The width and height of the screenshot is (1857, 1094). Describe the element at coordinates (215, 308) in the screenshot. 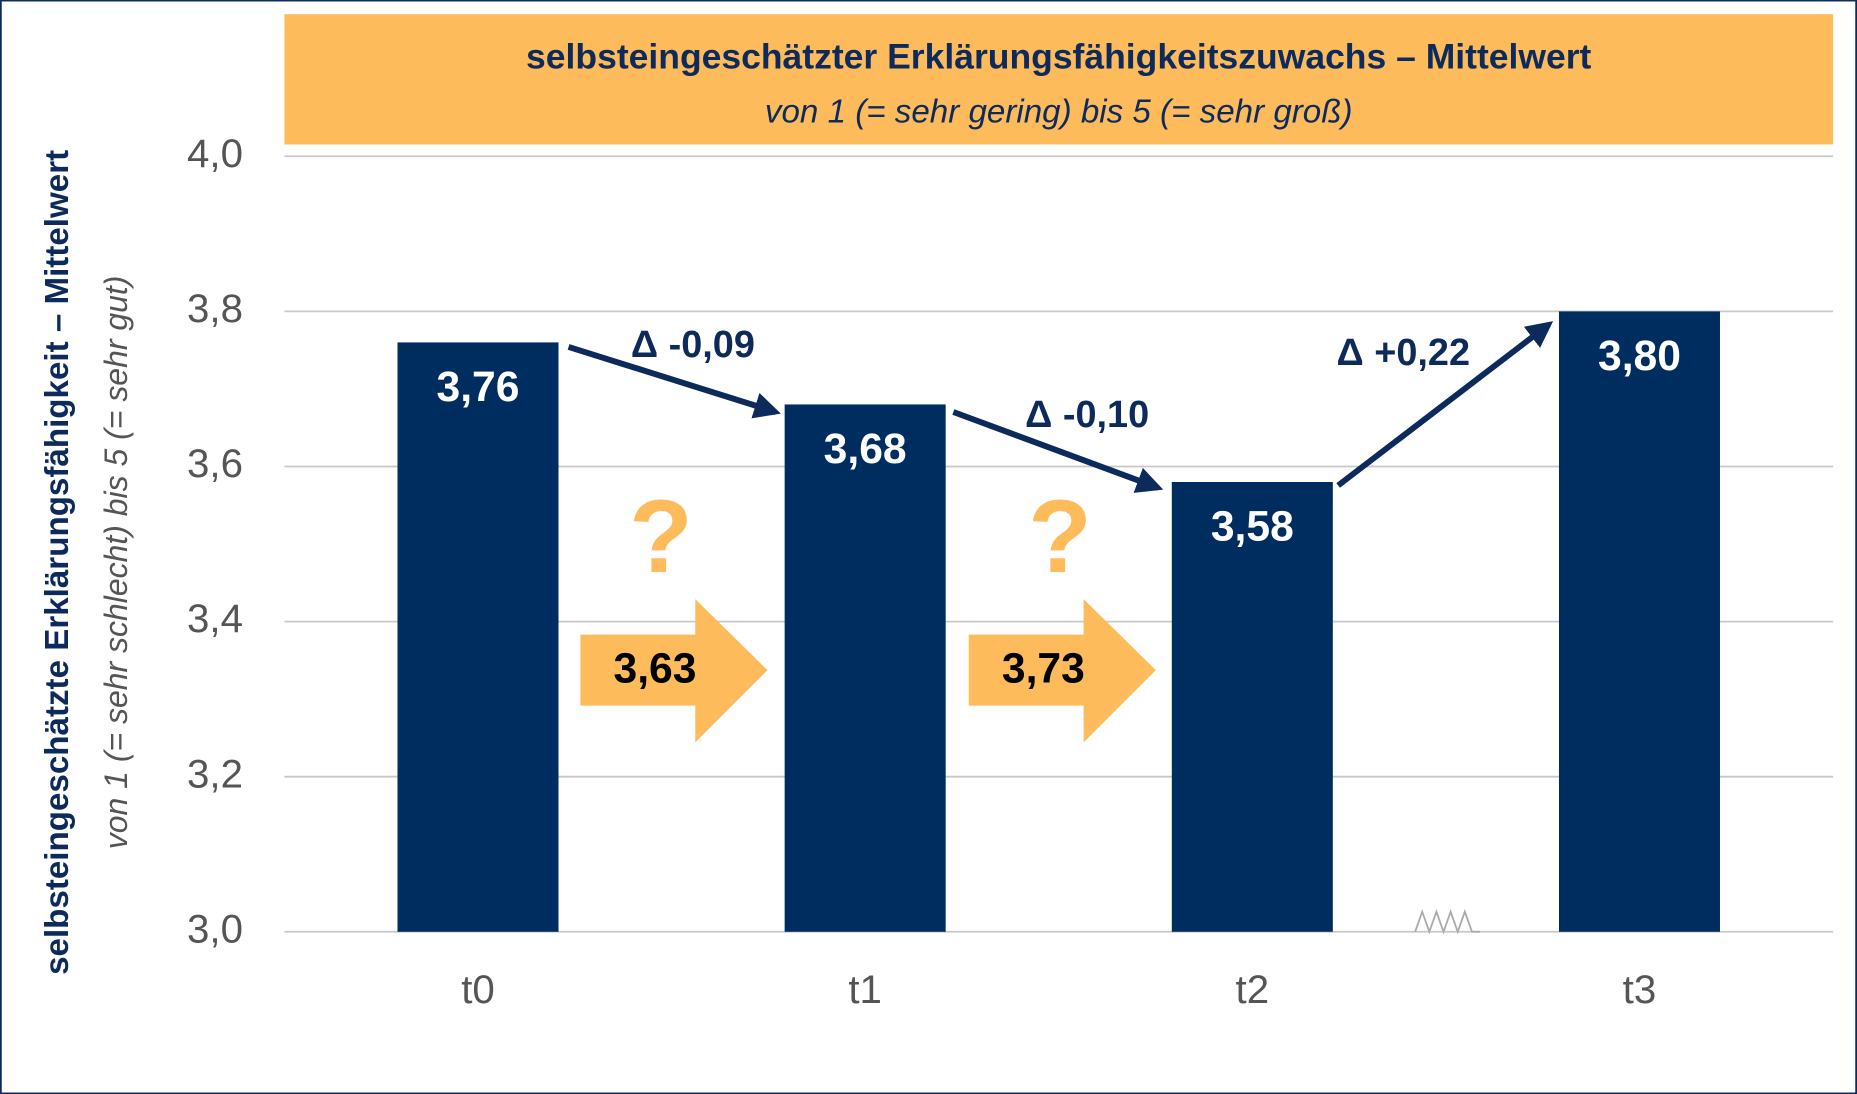

I see `y-tick-label: 3,8` at that location.